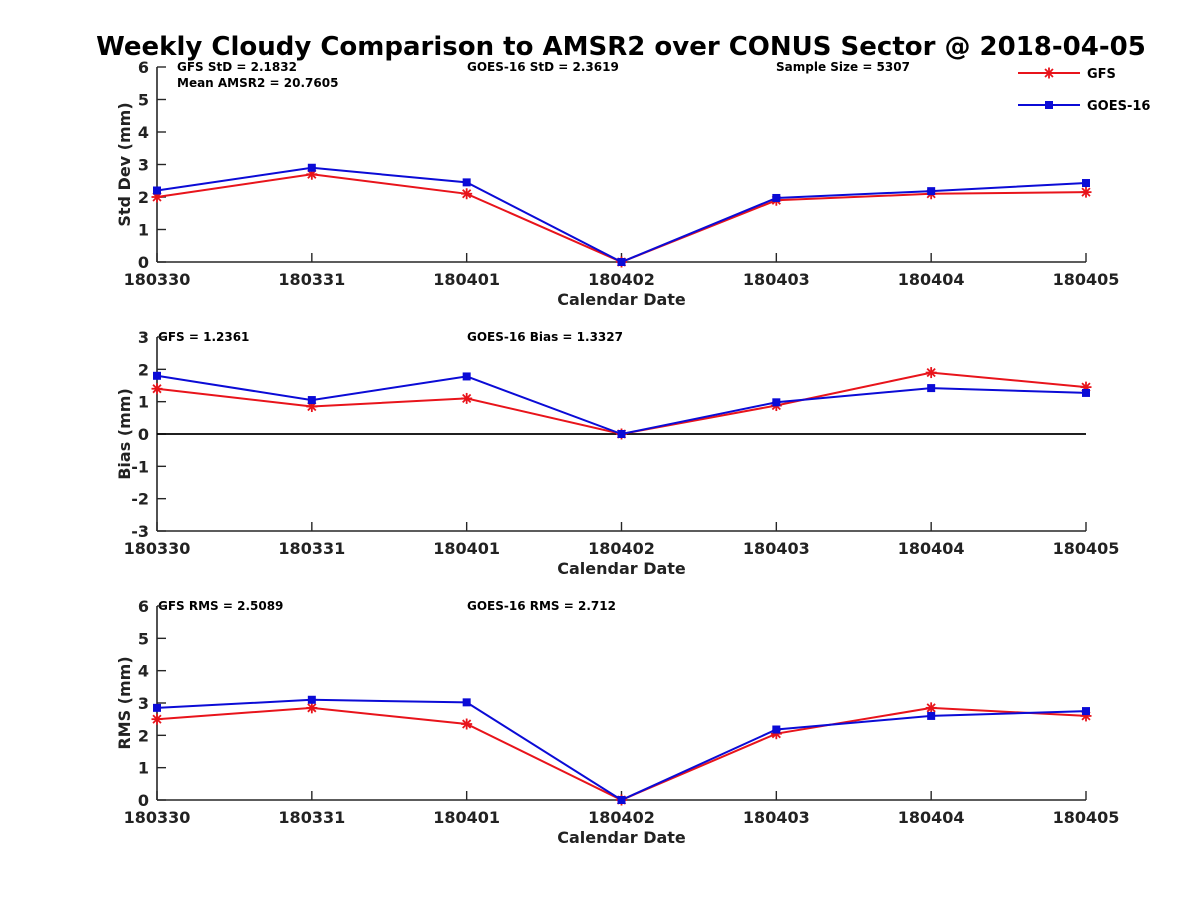  I want to click on legend-marker-gfs, so click(1049, 73).